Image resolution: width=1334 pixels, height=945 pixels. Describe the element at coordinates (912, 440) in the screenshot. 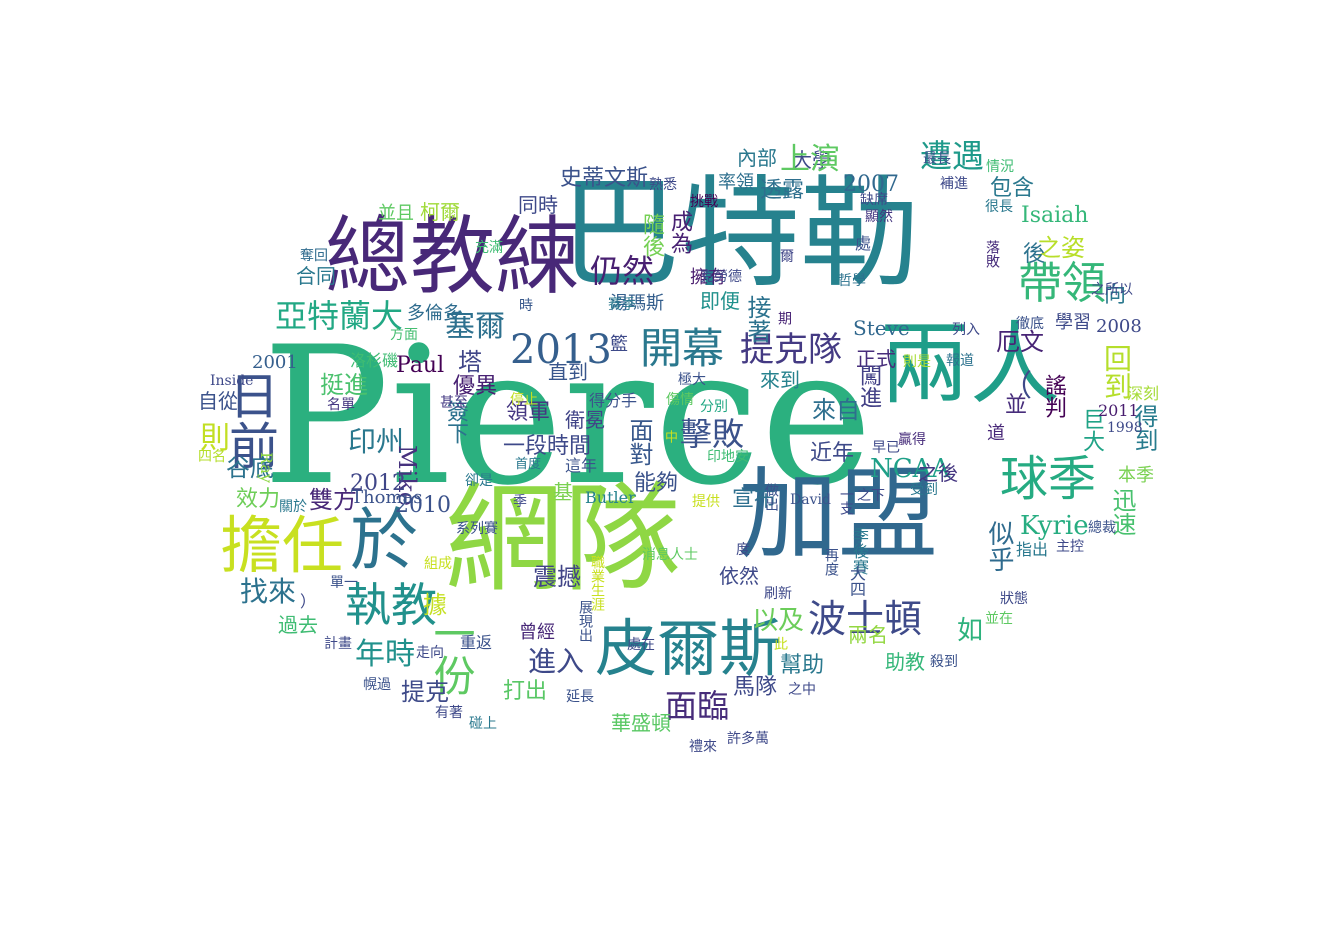

I see `cloud-word: 贏得` at that location.